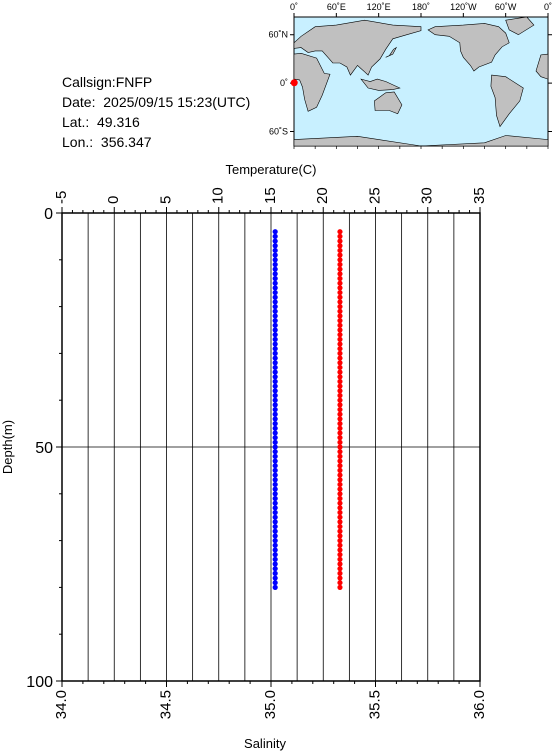 Image resolution: width=553 pixels, height=751 pixels. What do you see at coordinates (520, 26) in the screenshot?
I see `greenland-land` at bounding box center [520, 26].